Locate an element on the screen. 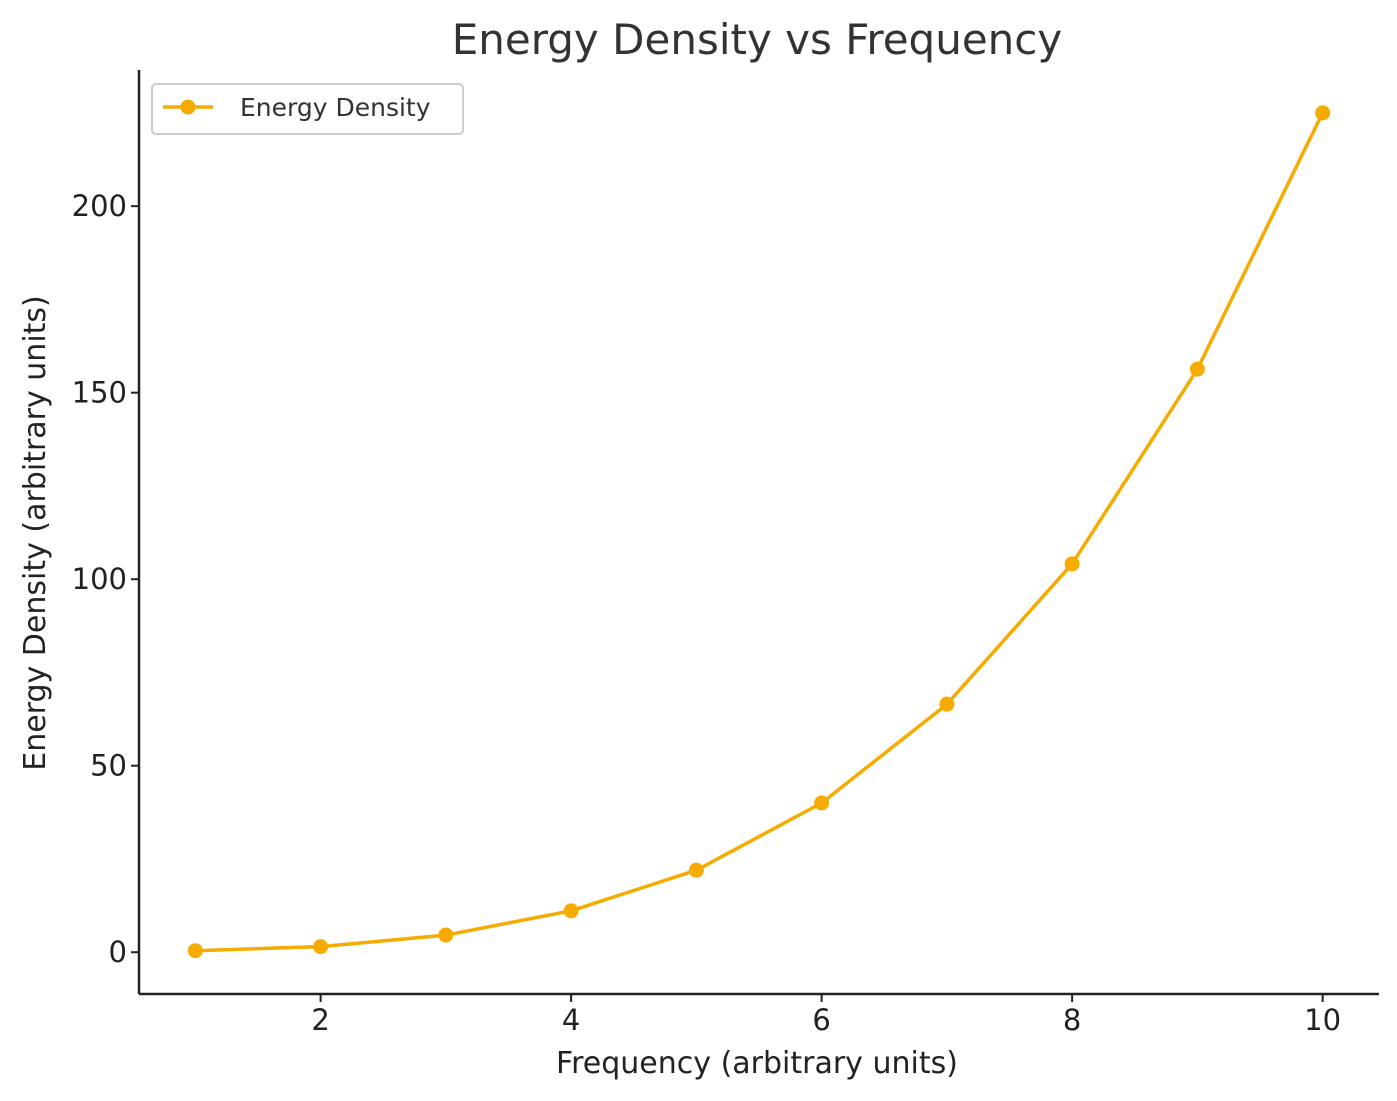  x-tick-label: 8 is located at coordinates (1072, 1020).